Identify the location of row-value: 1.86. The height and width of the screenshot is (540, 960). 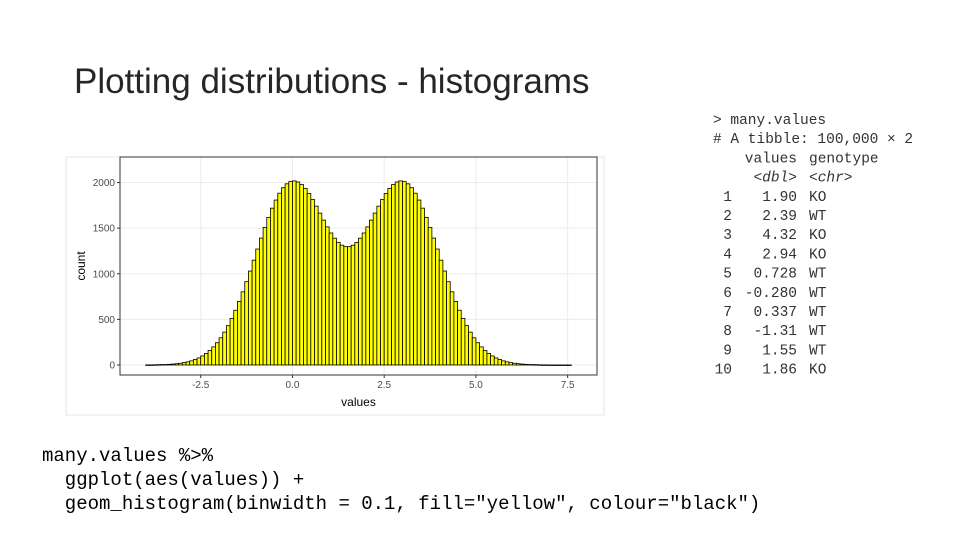
(779, 371).